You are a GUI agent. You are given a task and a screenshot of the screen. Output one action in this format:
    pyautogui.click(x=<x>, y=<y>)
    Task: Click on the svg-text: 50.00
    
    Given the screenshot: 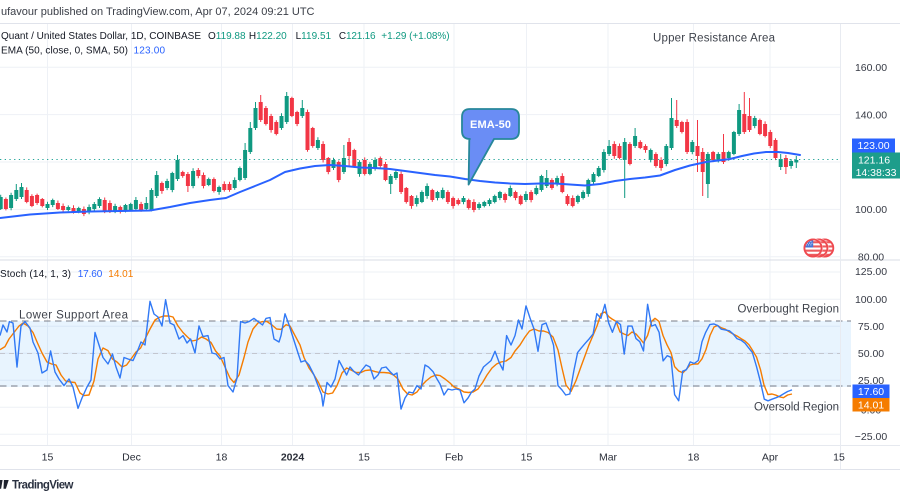 What is the action you would take?
    pyautogui.click(x=871, y=354)
    